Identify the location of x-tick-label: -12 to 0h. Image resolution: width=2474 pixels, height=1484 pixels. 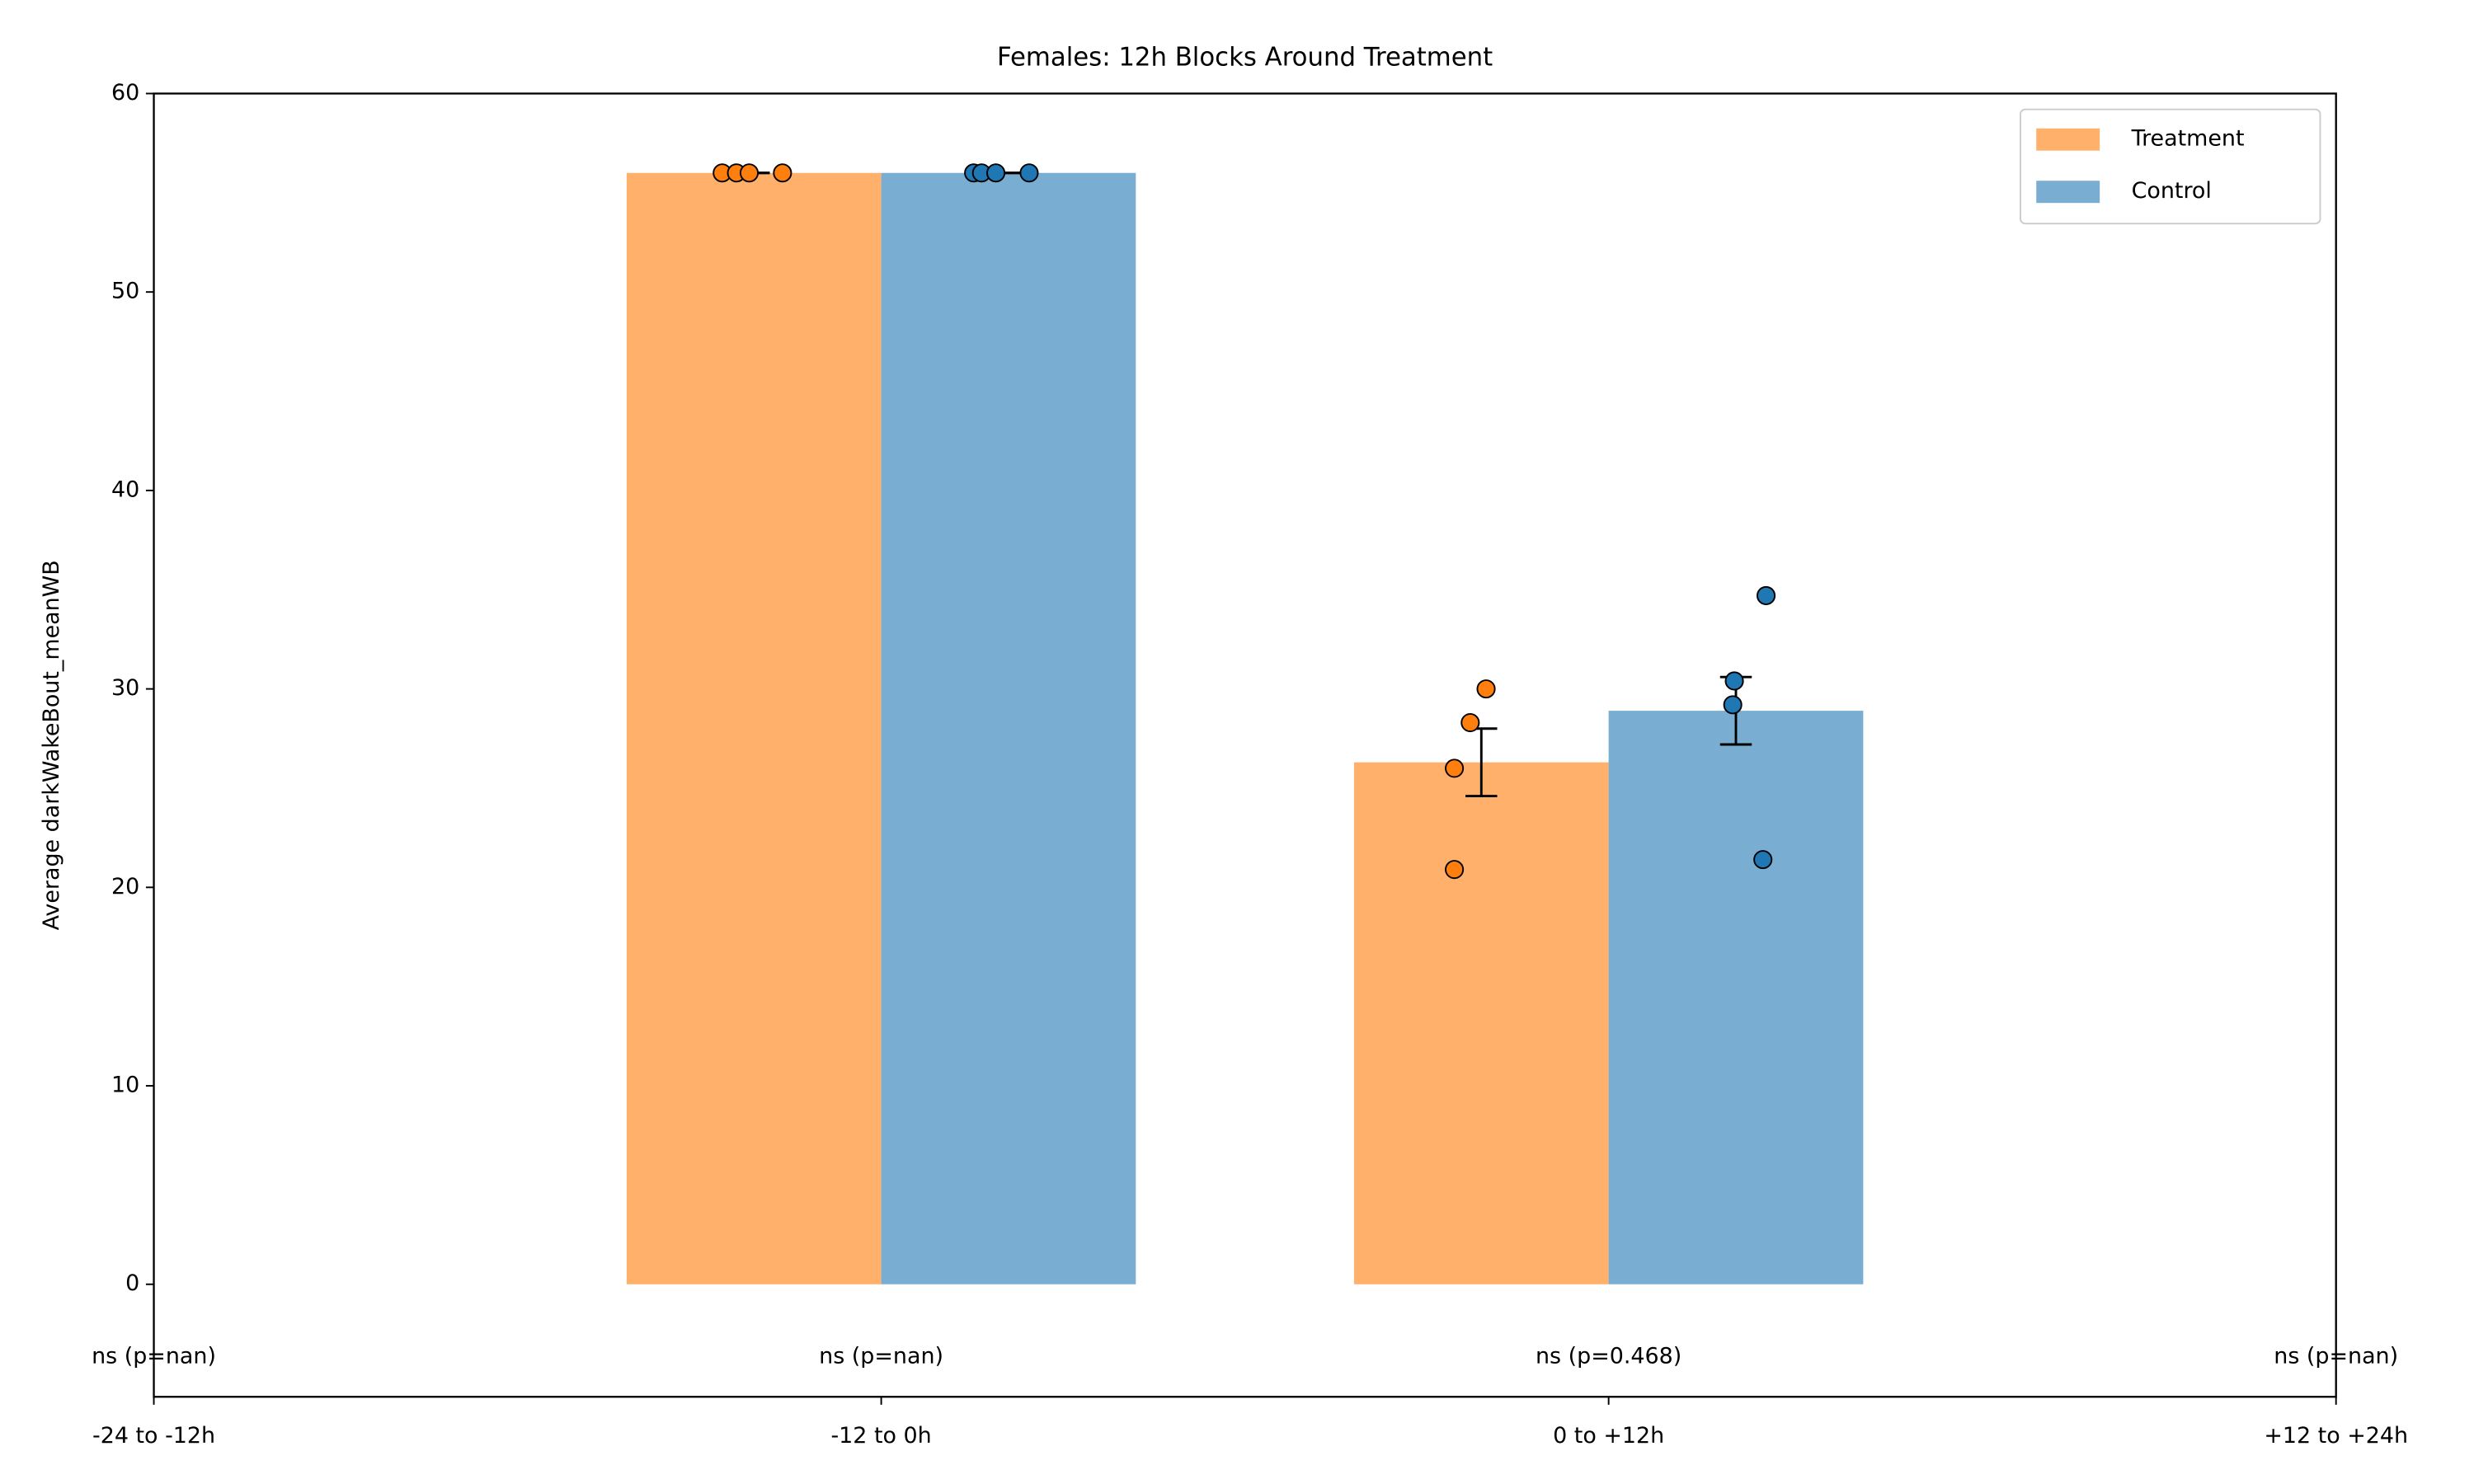
(880, 1436).